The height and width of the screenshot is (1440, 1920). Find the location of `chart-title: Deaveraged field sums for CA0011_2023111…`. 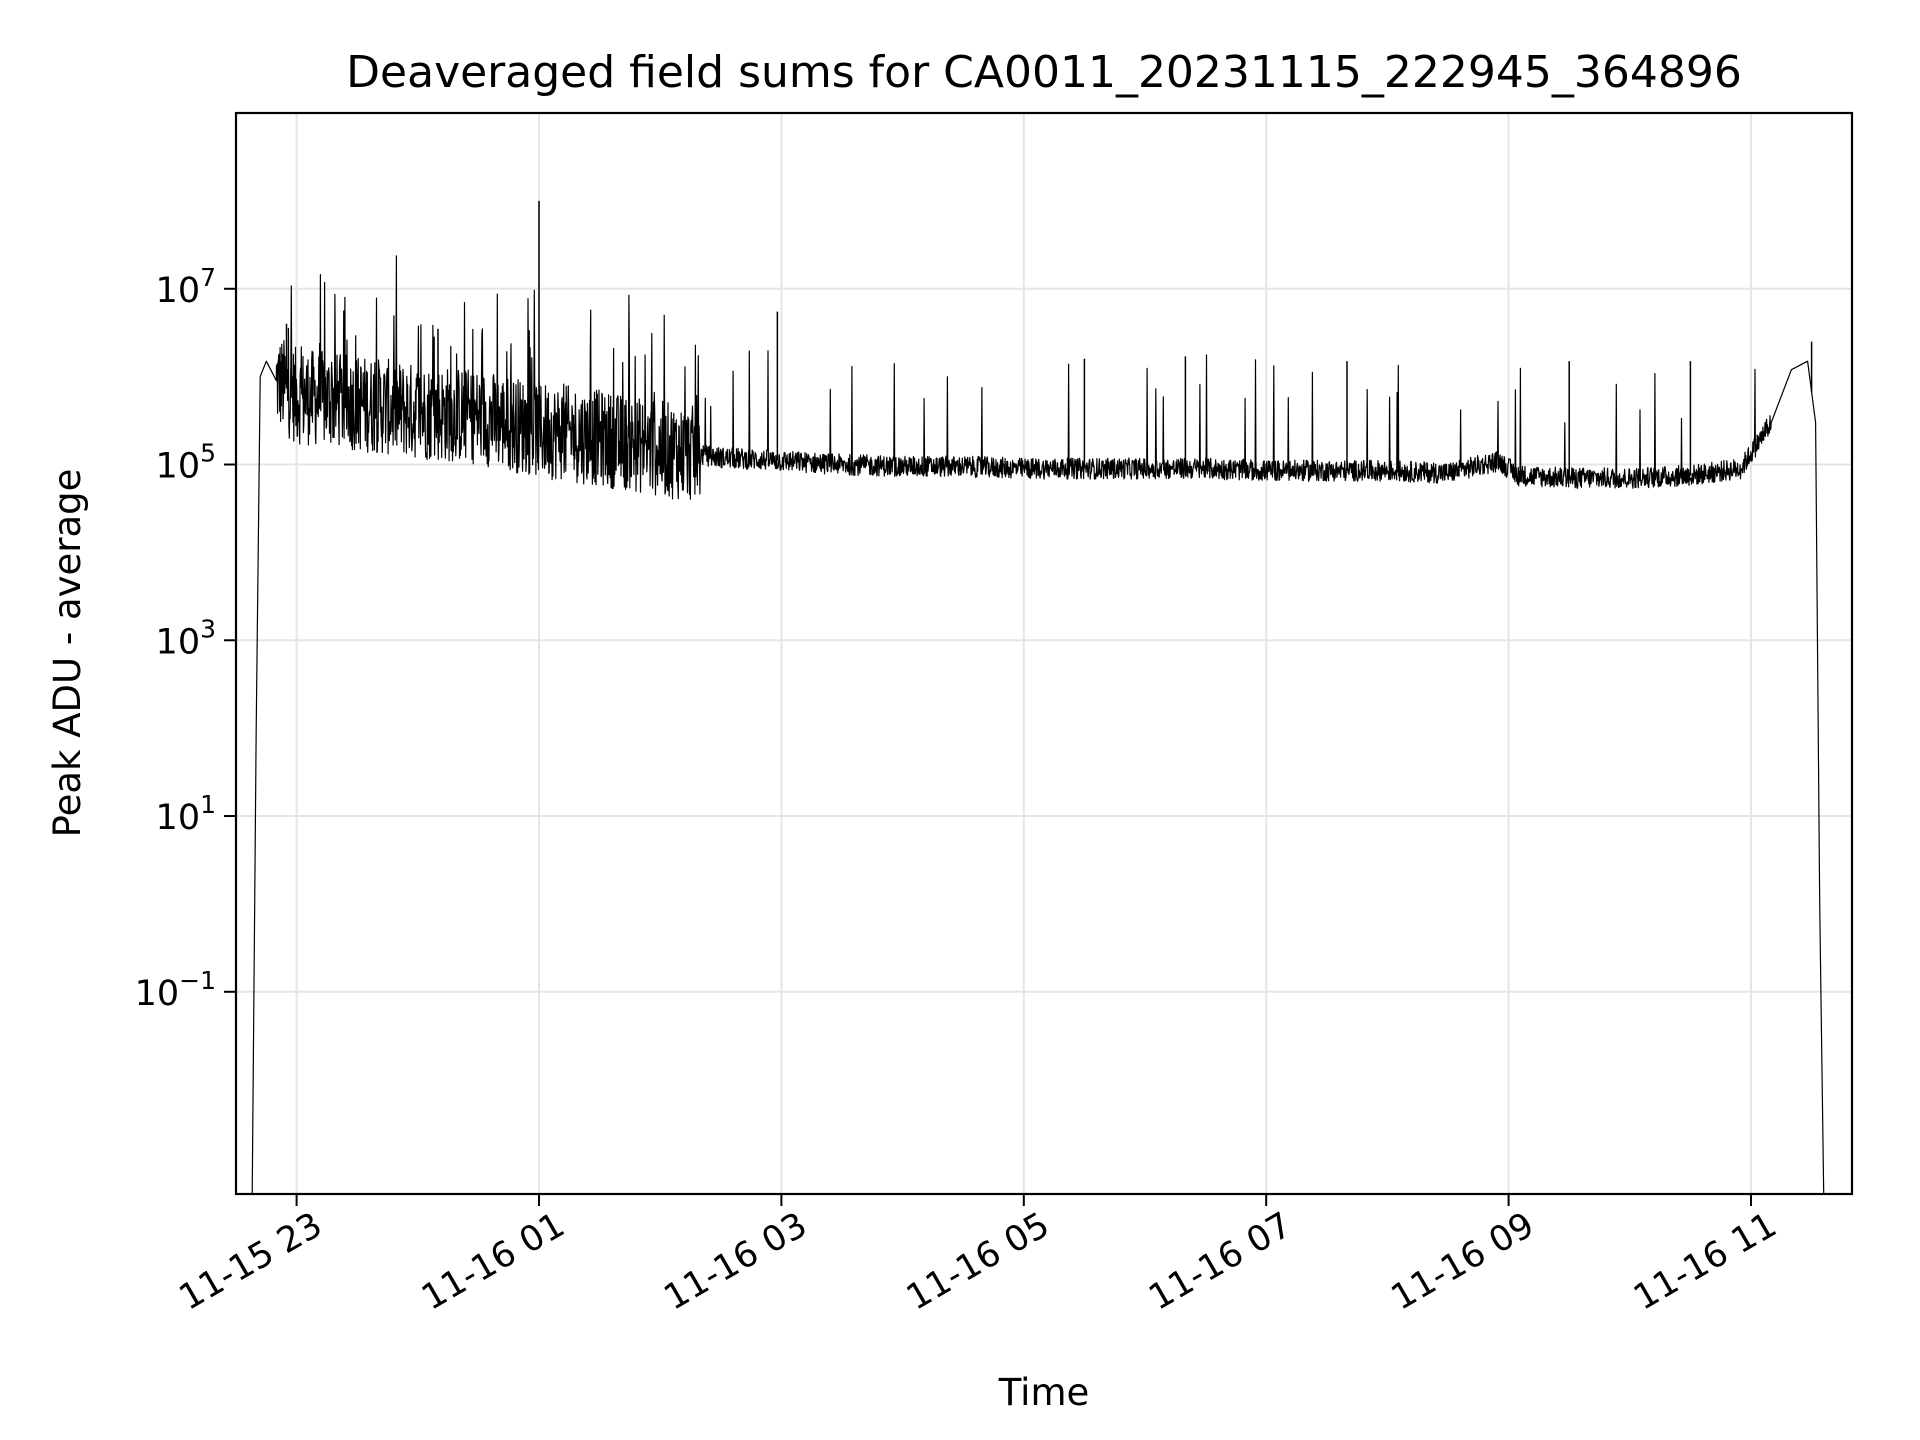

chart-title: Deaveraged field sums for CA0011_2023111… is located at coordinates (1044, 72).